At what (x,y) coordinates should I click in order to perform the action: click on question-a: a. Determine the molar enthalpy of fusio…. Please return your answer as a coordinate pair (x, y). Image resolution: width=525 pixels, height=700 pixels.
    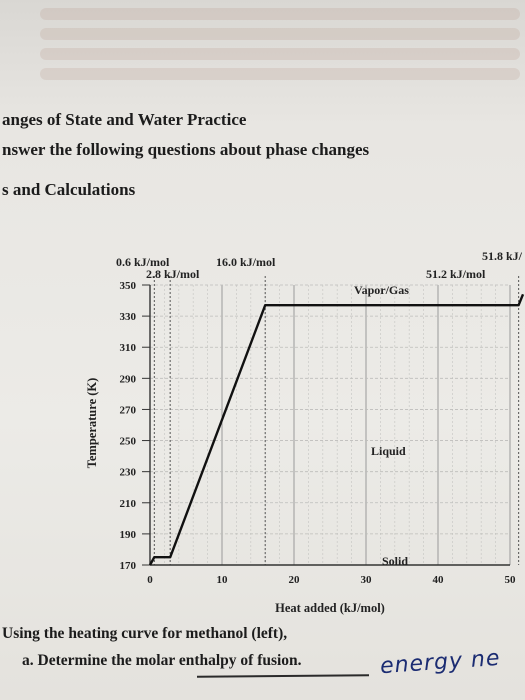
    Looking at the image, I should click on (162, 661).